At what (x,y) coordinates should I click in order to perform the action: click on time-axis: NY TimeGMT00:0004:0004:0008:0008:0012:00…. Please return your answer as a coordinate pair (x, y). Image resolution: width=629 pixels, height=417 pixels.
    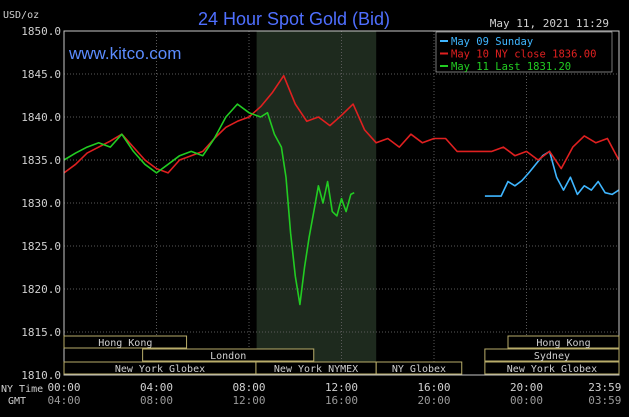
    Looking at the image, I should click on (311, 394).